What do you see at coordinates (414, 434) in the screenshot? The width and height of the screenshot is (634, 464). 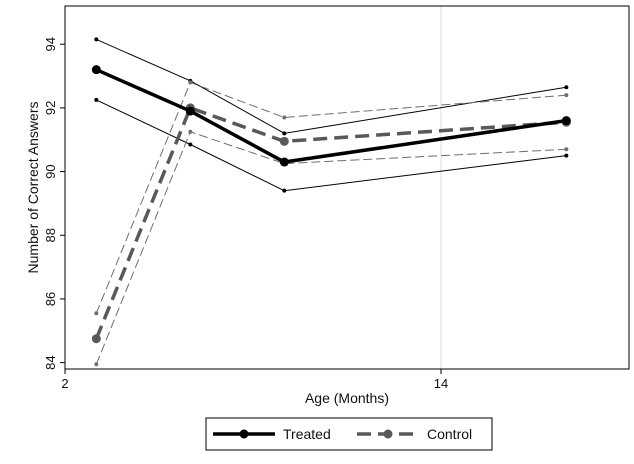 I see `legend-item-control: Control` at bounding box center [414, 434].